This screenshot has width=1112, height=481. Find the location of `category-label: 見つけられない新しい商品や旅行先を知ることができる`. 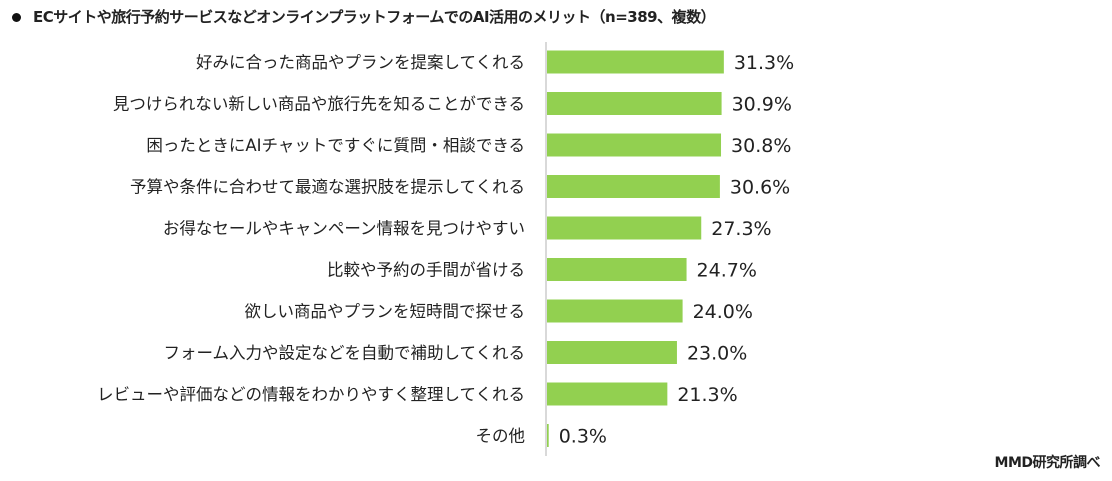

category-label: 見つけられない新しい商品や旅行先を知ることができる is located at coordinates (319, 104).